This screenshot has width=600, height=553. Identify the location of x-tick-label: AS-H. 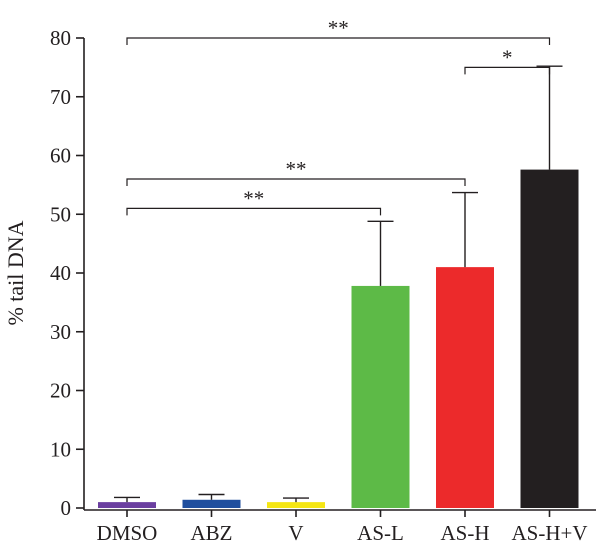
(464, 533).